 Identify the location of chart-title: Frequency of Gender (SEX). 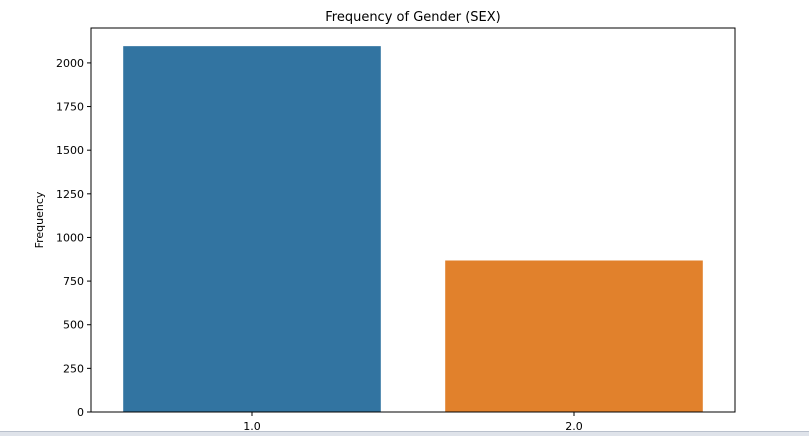
(413, 17).